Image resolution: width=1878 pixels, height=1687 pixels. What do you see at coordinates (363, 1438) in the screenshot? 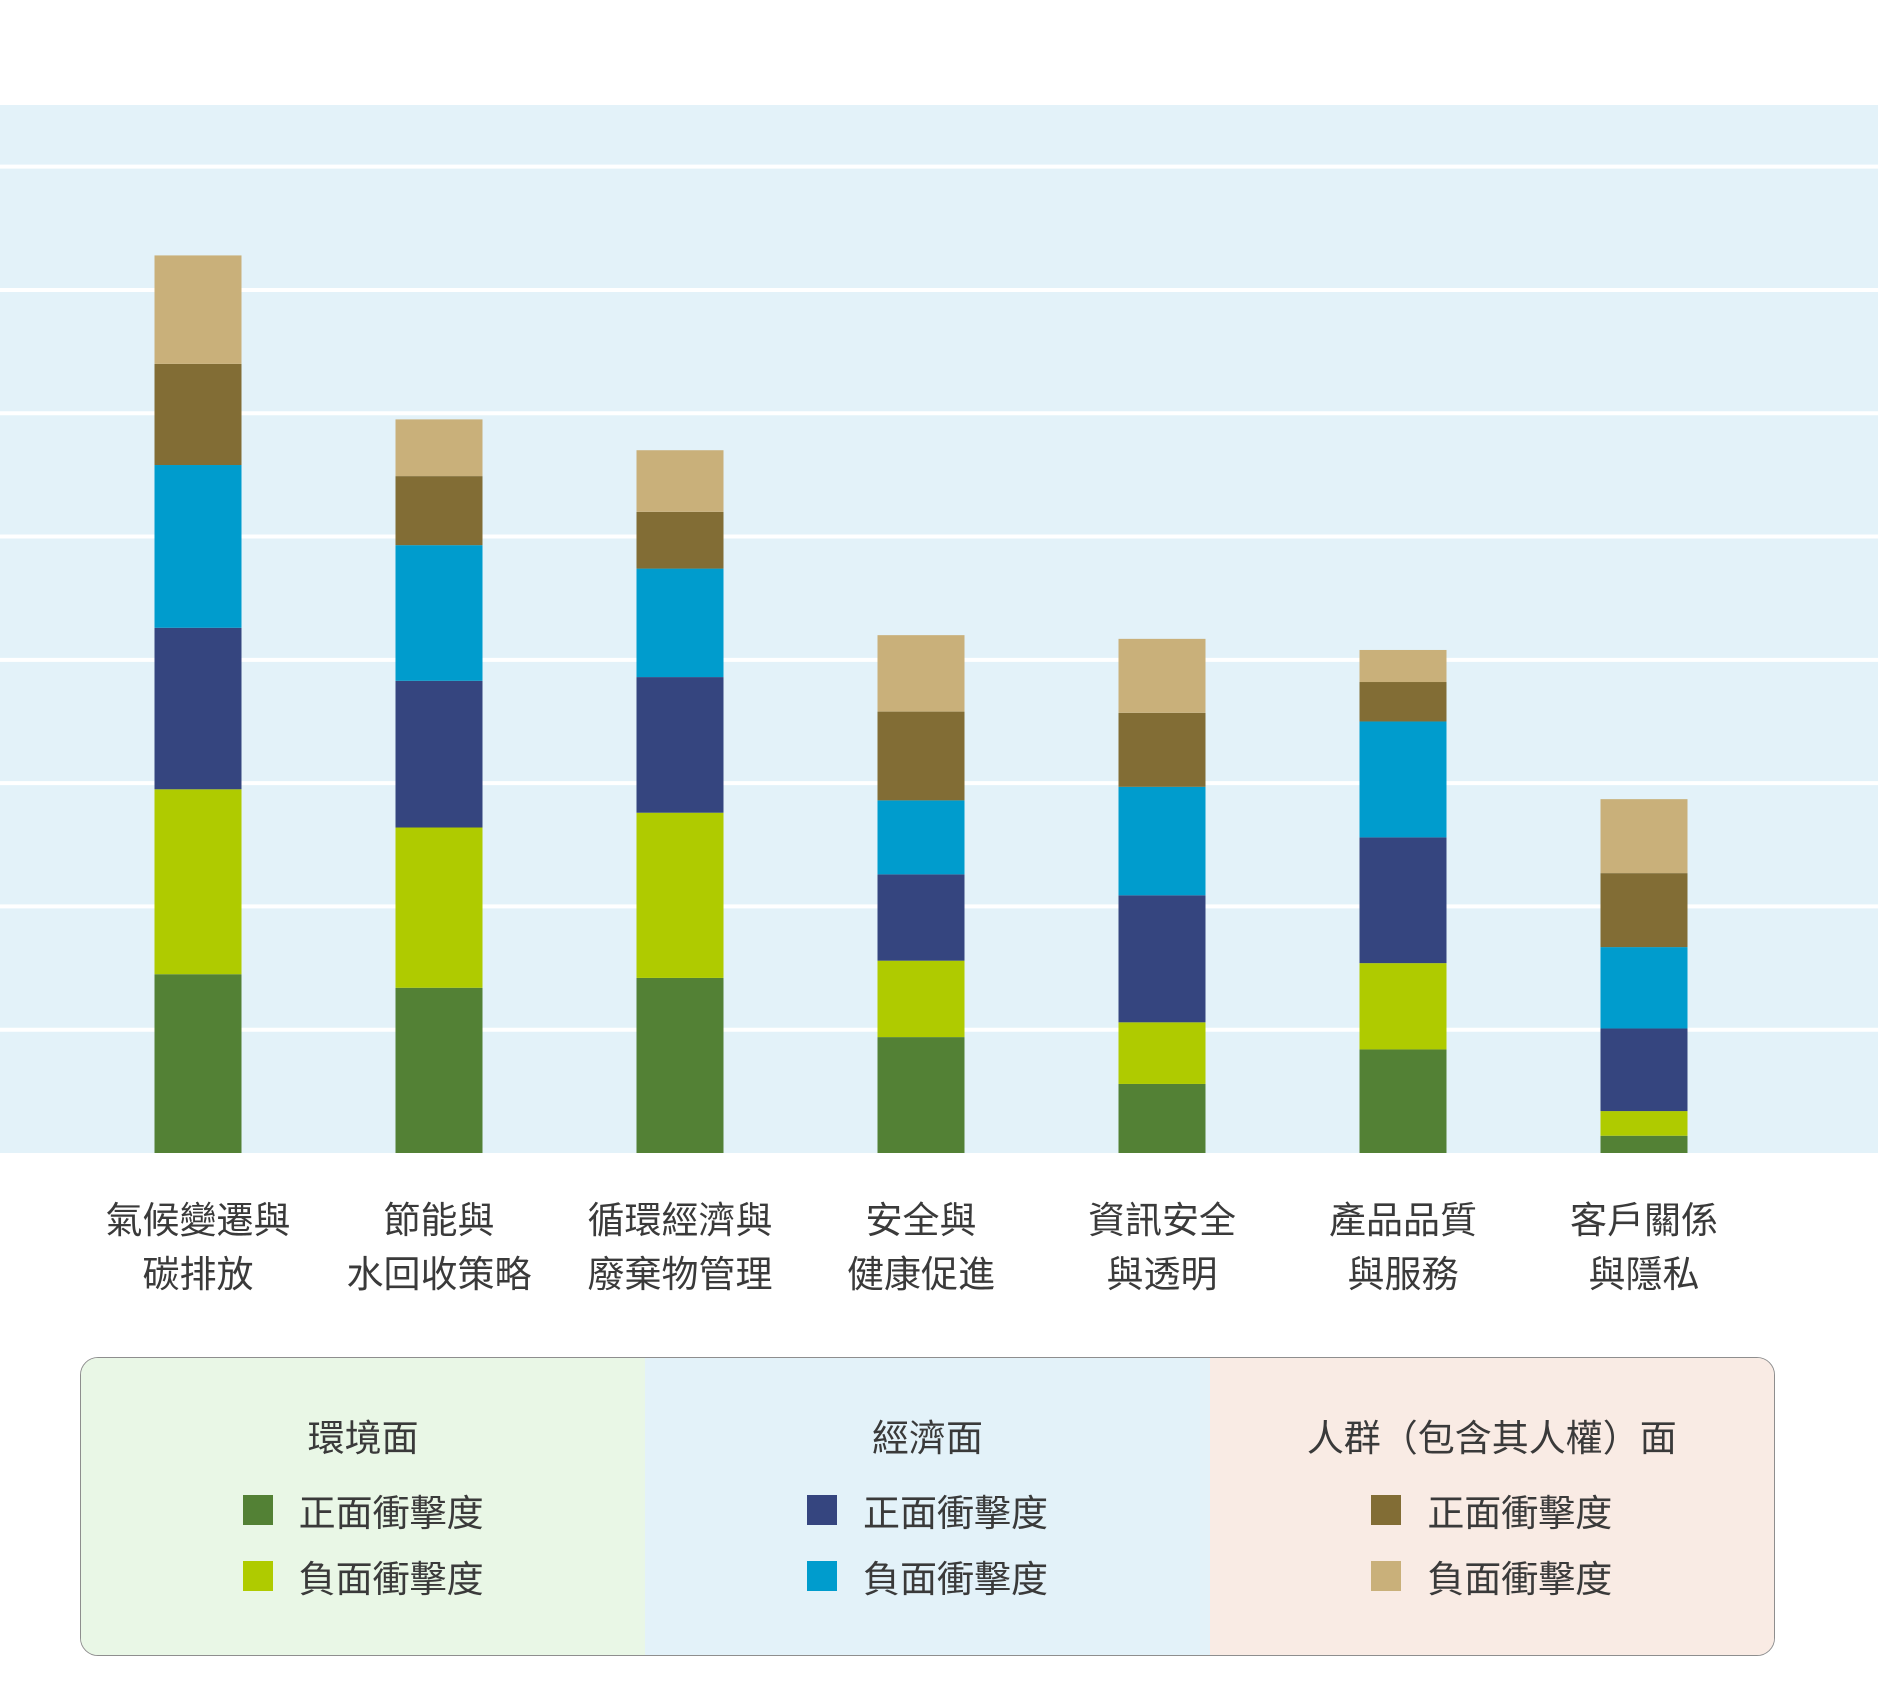
I see `legend-title-environment: 環境面` at bounding box center [363, 1438].